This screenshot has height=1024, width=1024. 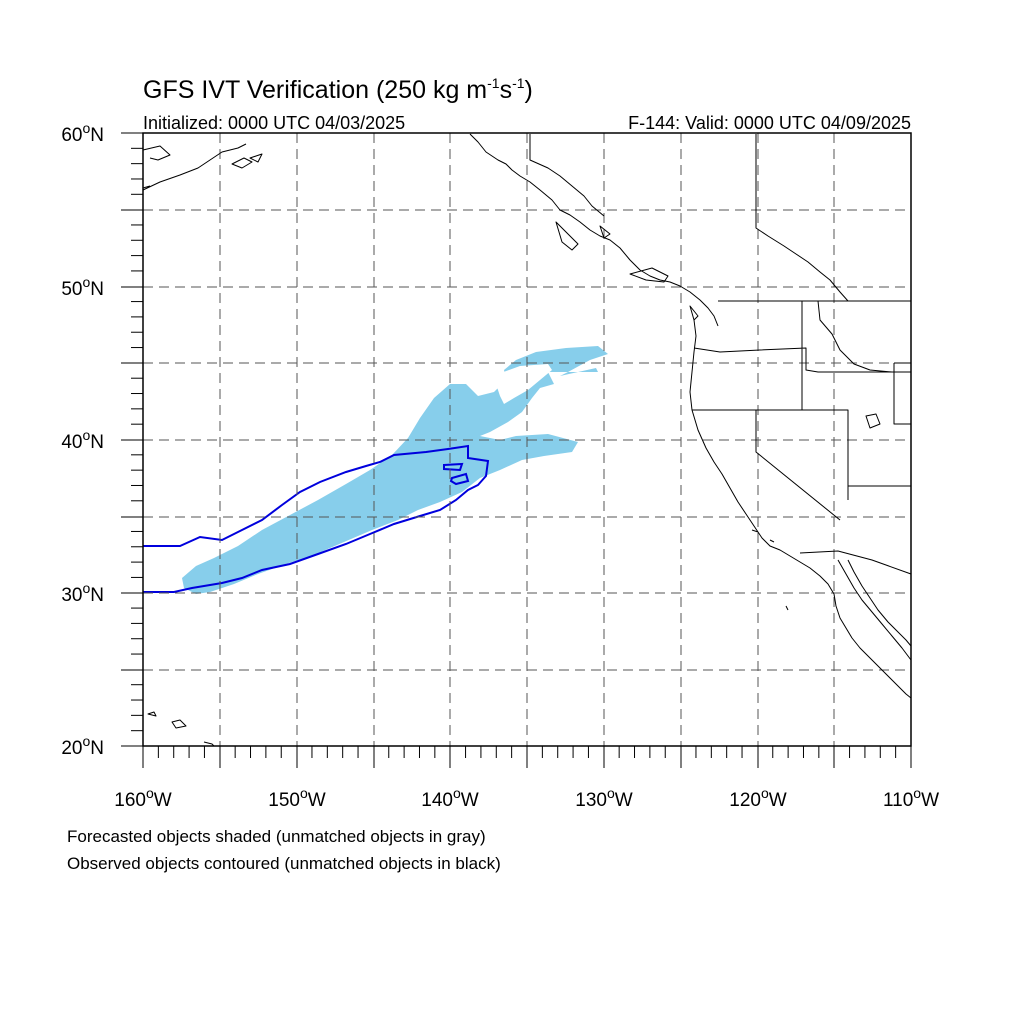 I want to click on lat-label-50: 50oN, so click(x=82, y=287).